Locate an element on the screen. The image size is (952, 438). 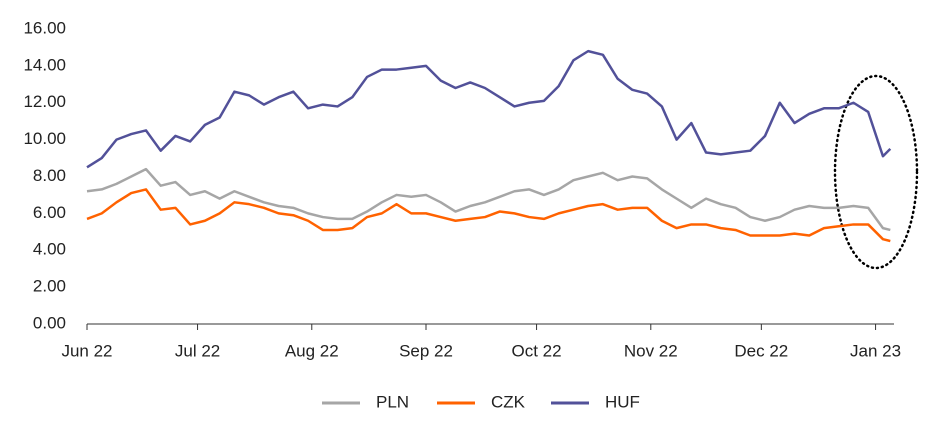
y-tick-label: 2.00 is located at coordinates (49, 286).